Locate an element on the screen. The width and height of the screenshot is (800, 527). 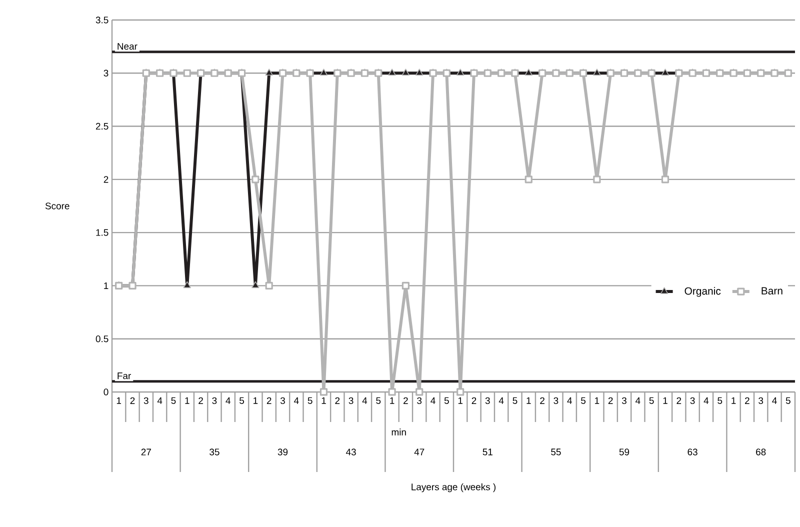
ref-line-label: Far is located at coordinates (124, 376).